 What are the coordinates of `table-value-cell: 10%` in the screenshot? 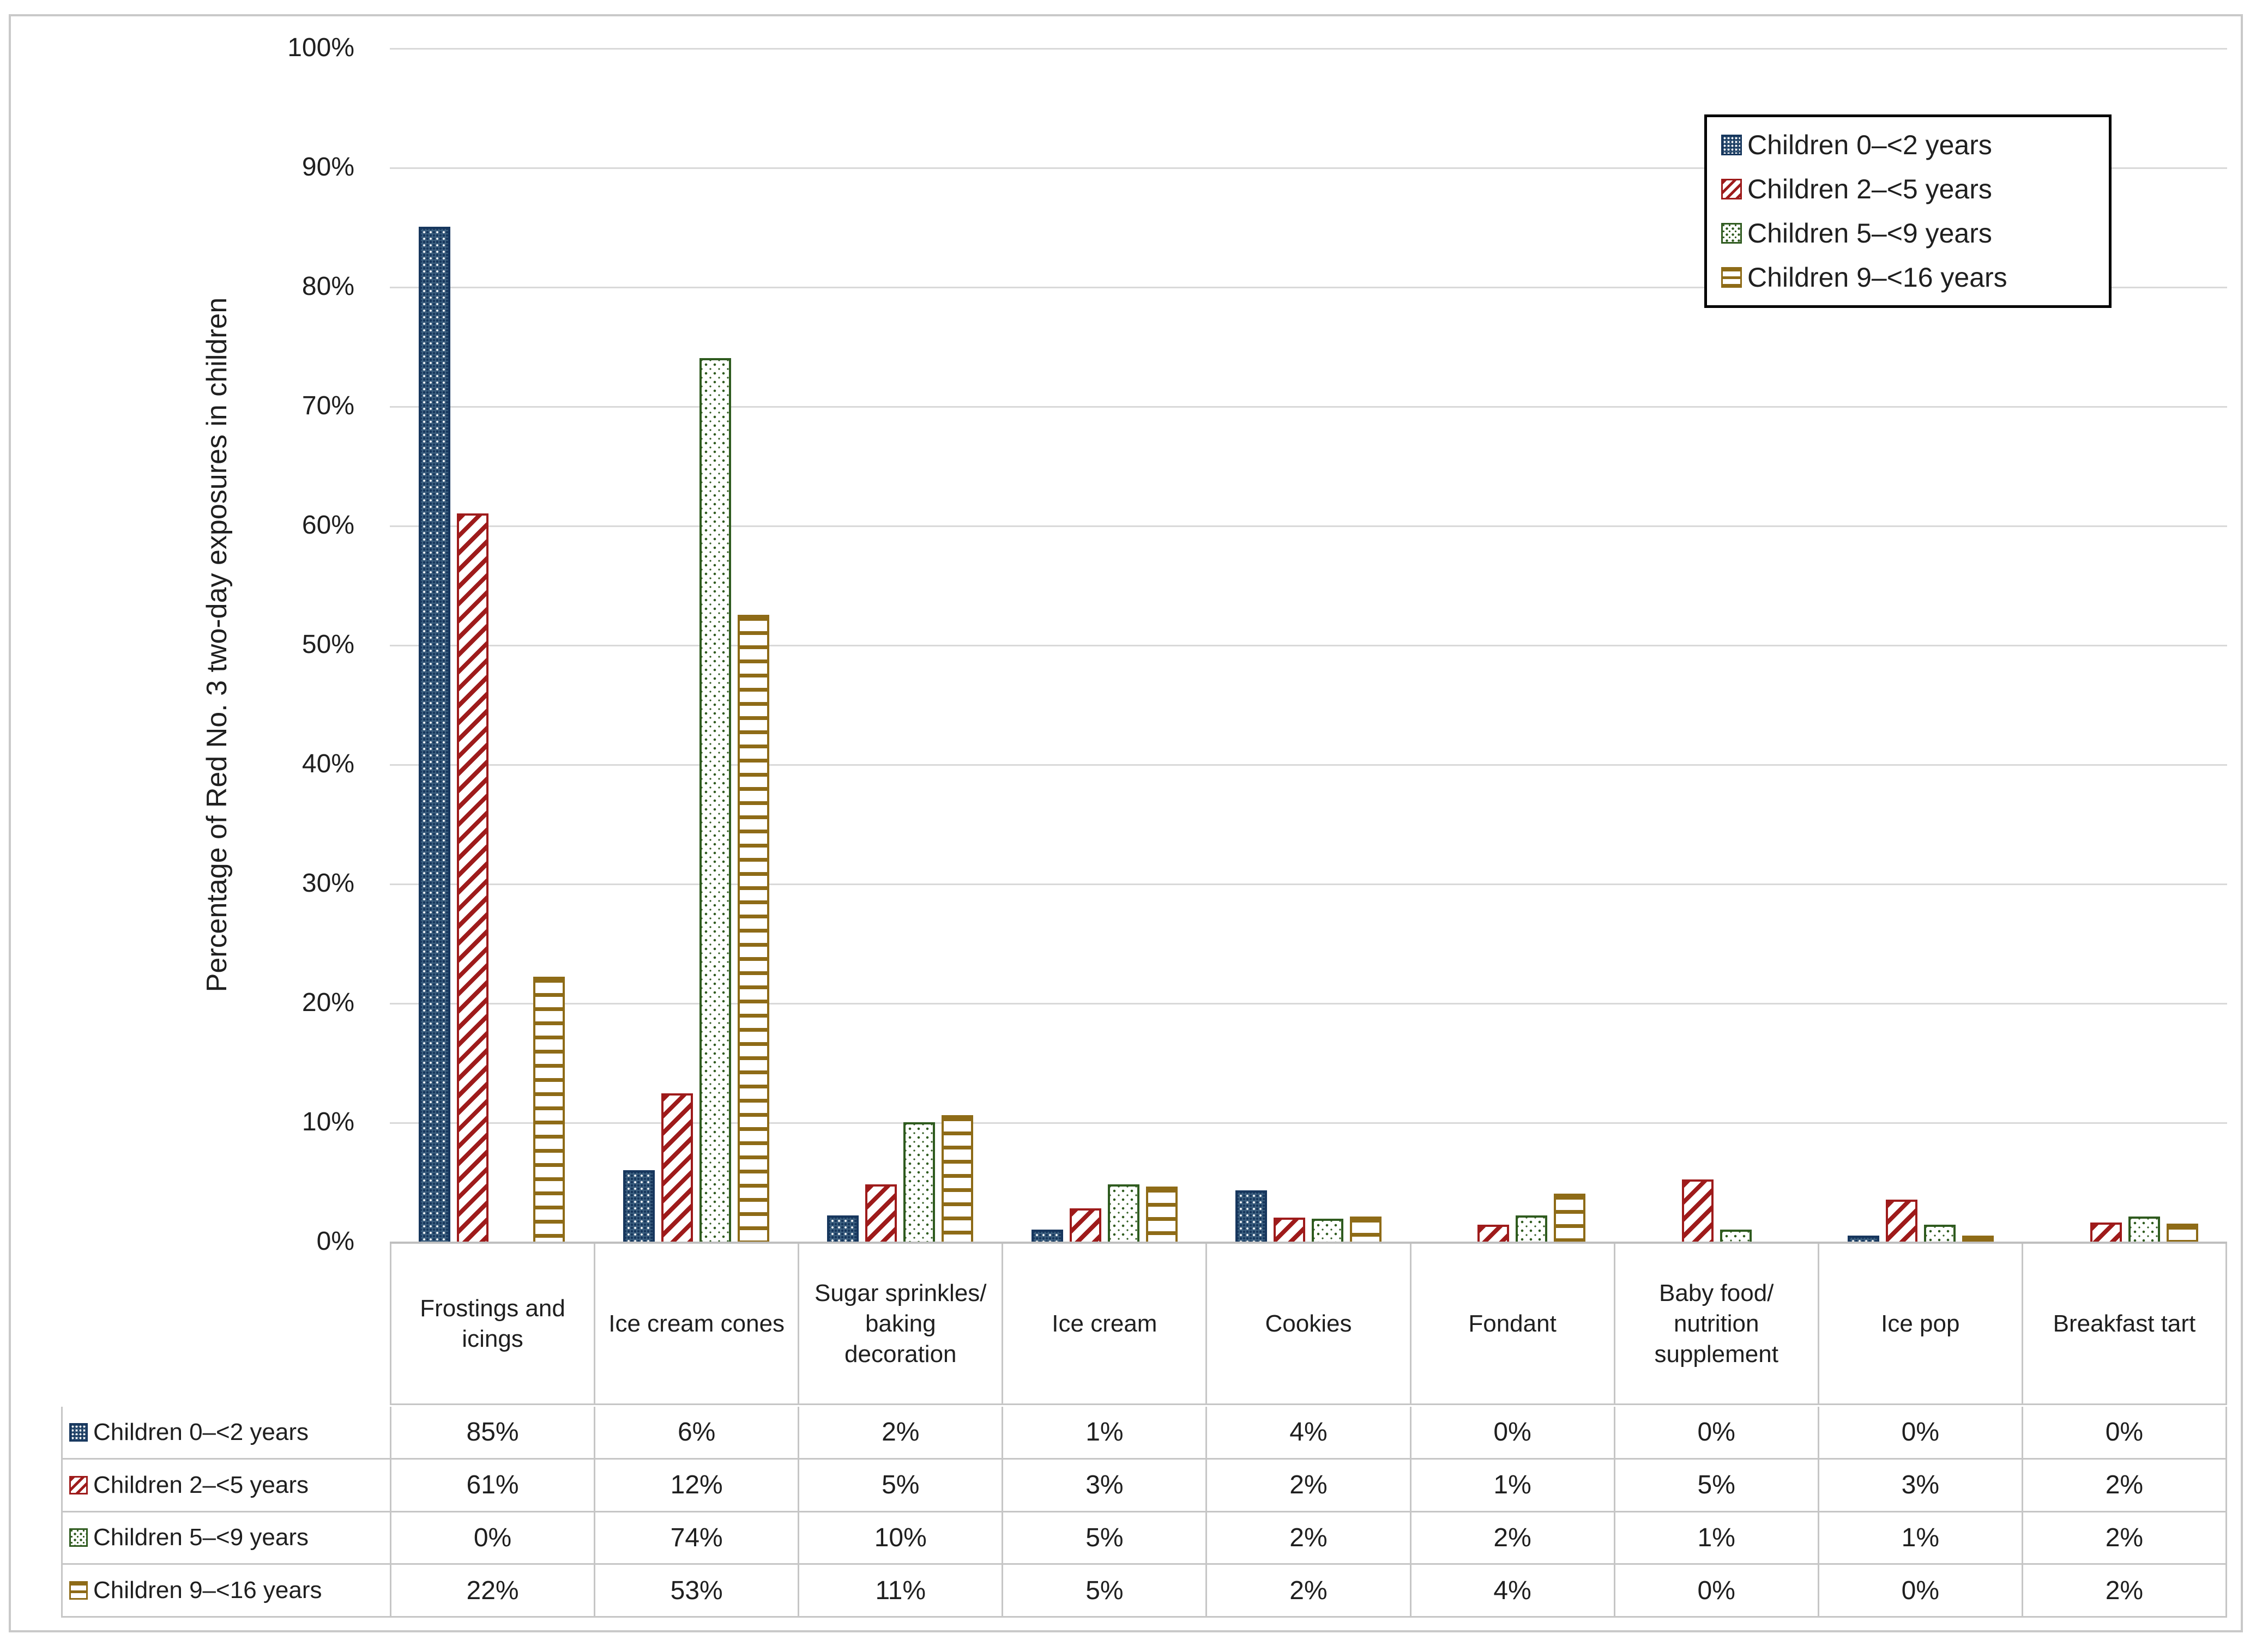 It's located at (900, 1538).